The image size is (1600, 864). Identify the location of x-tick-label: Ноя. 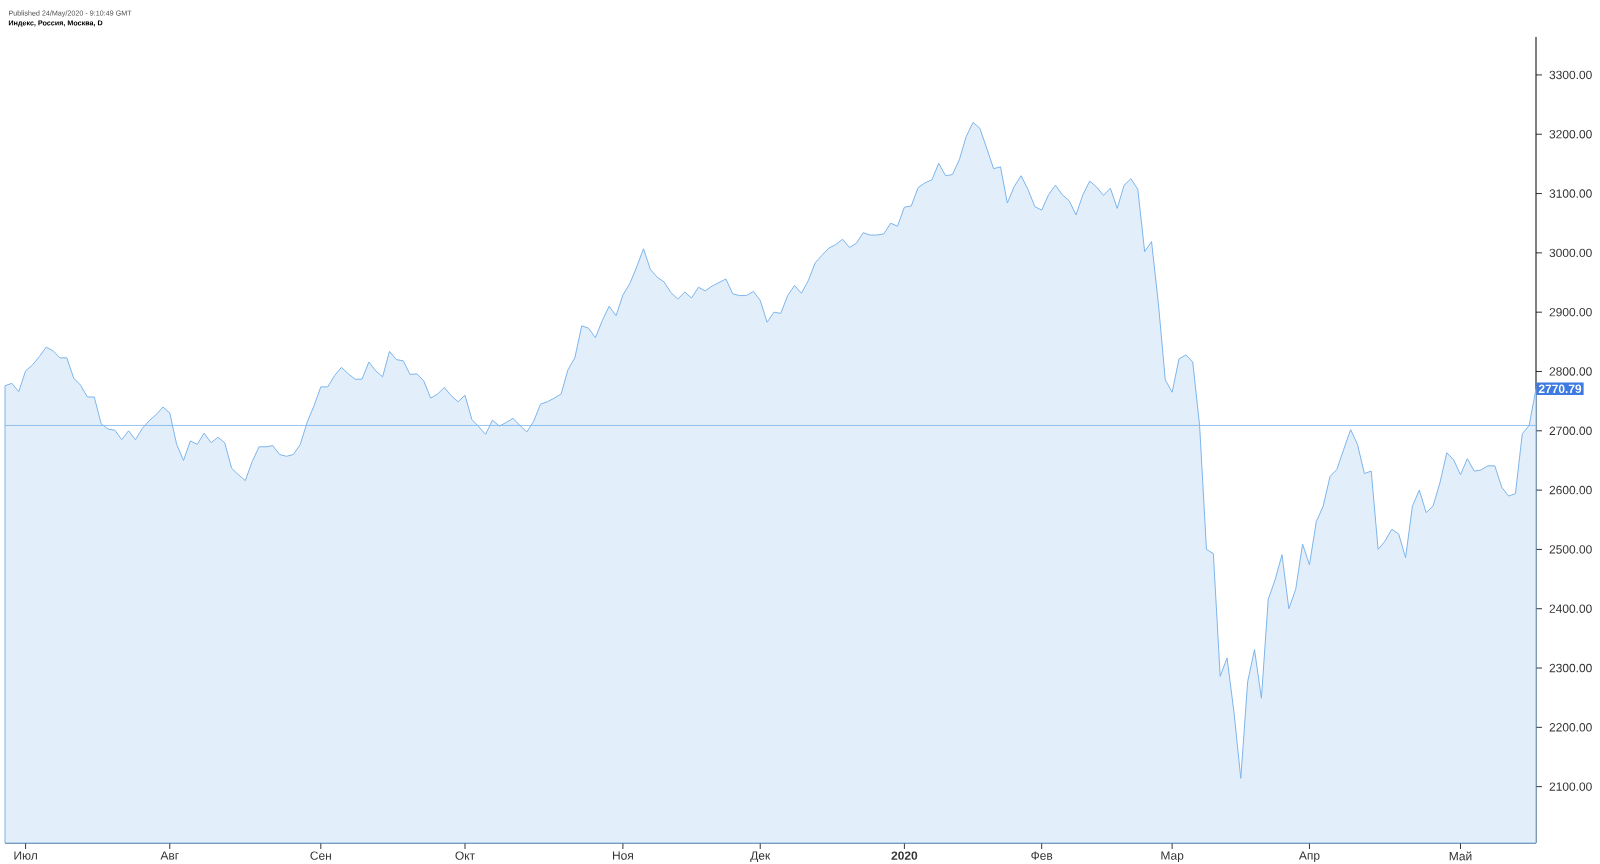
(622, 855).